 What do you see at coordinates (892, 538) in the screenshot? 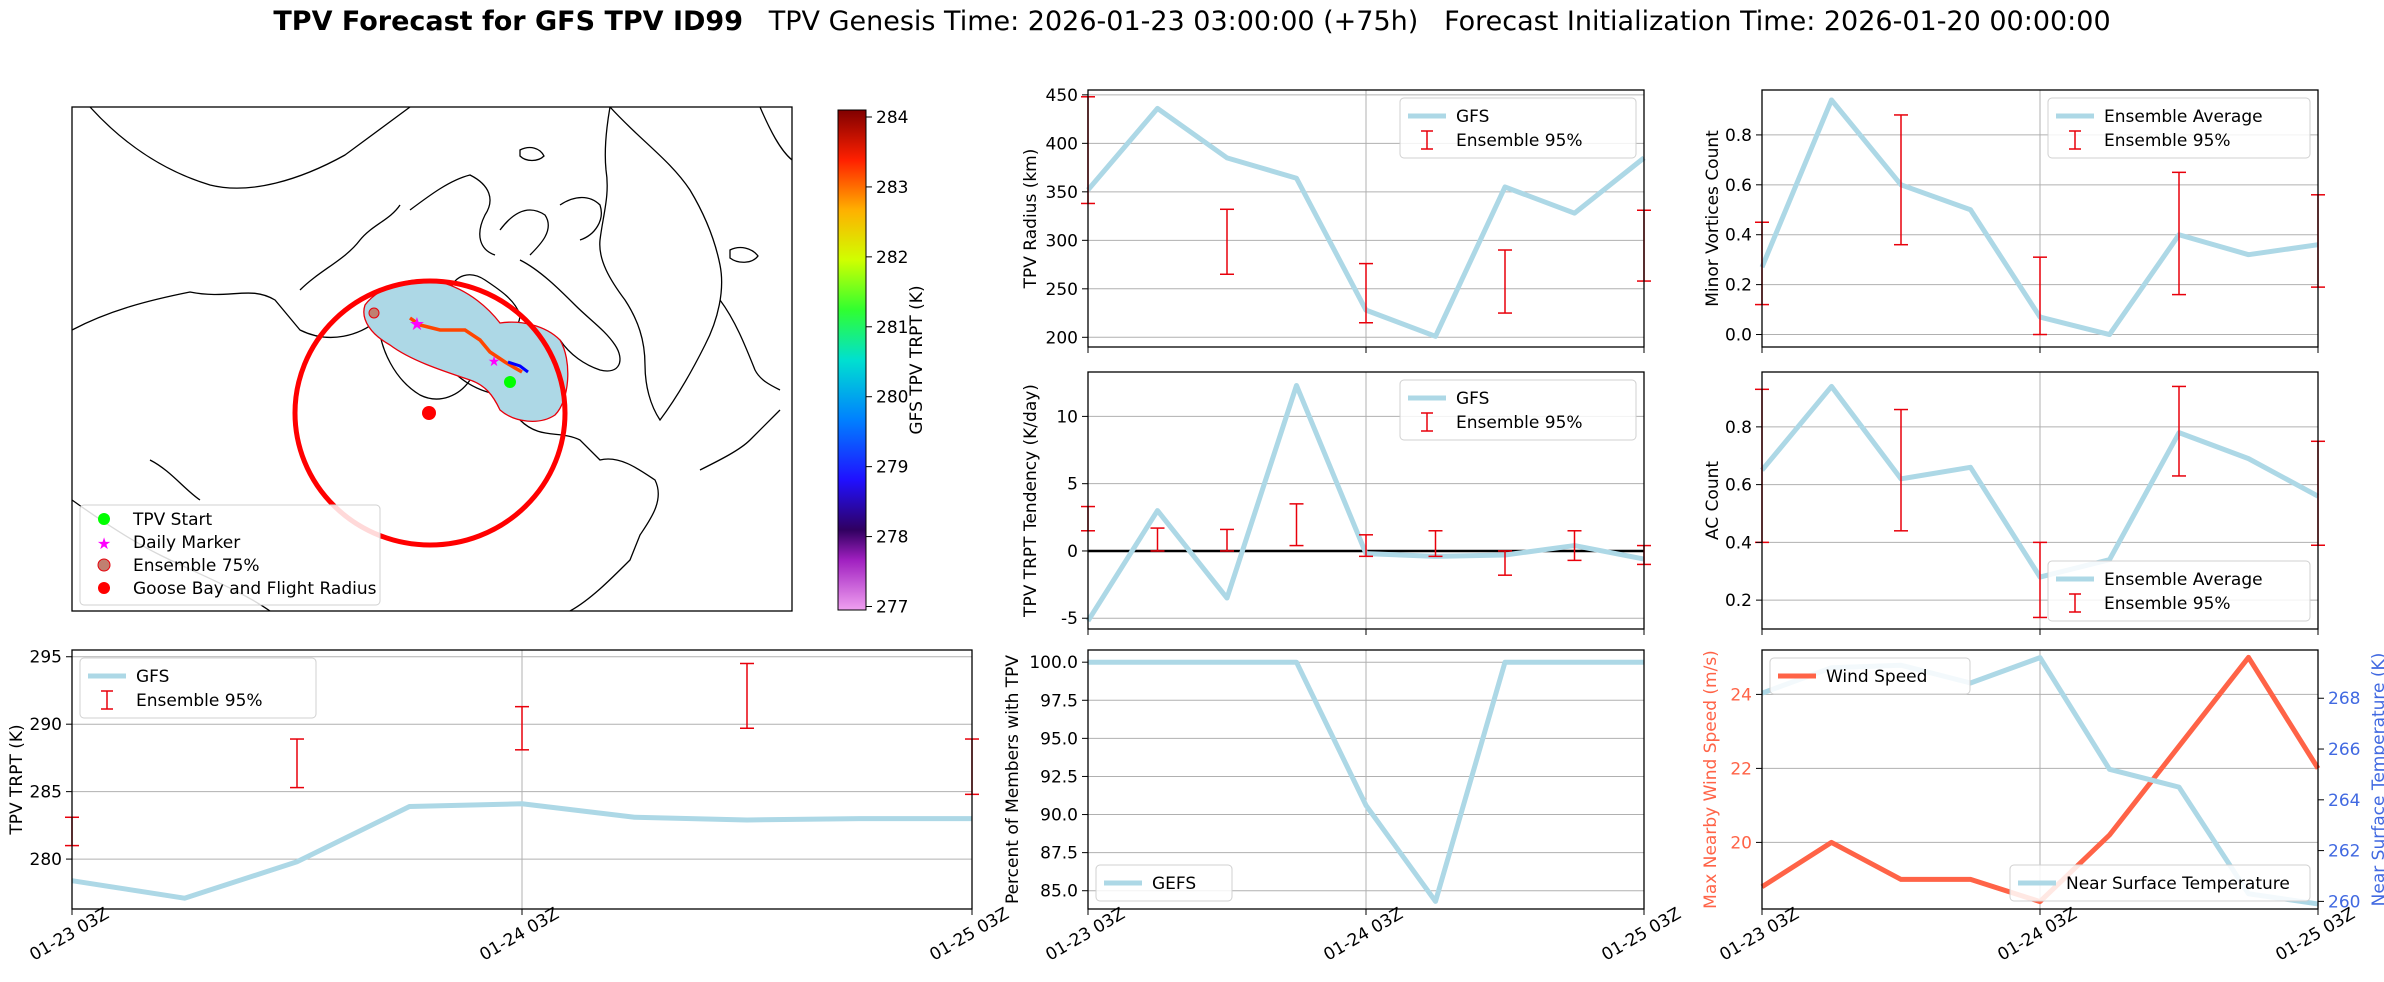
I see `colorbar-tick-label: 278` at bounding box center [892, 538].